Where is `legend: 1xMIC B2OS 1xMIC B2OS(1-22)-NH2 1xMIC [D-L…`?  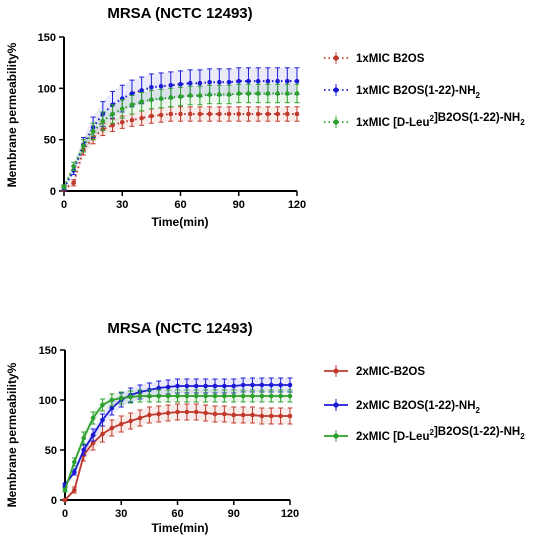 legend: 1xMIC B2OS 1xMIC B2OS(1-22)-NH2 1xMIC [D-L… is located at coordinates (424, 90).